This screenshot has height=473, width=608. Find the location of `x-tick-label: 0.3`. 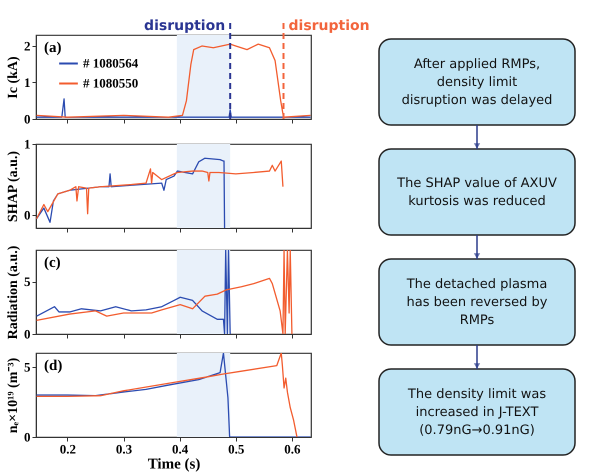

x-tick-label: 0.3 is located at coordinates (124, 449).